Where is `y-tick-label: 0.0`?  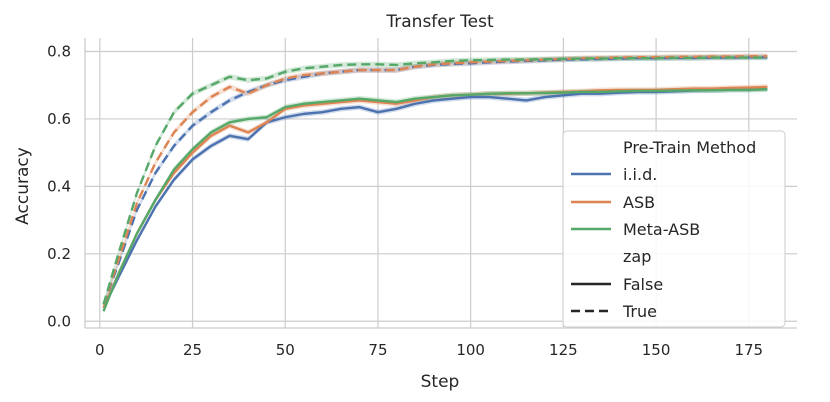 y-tick-label: 0.0 is located at coordinates (59, 321).